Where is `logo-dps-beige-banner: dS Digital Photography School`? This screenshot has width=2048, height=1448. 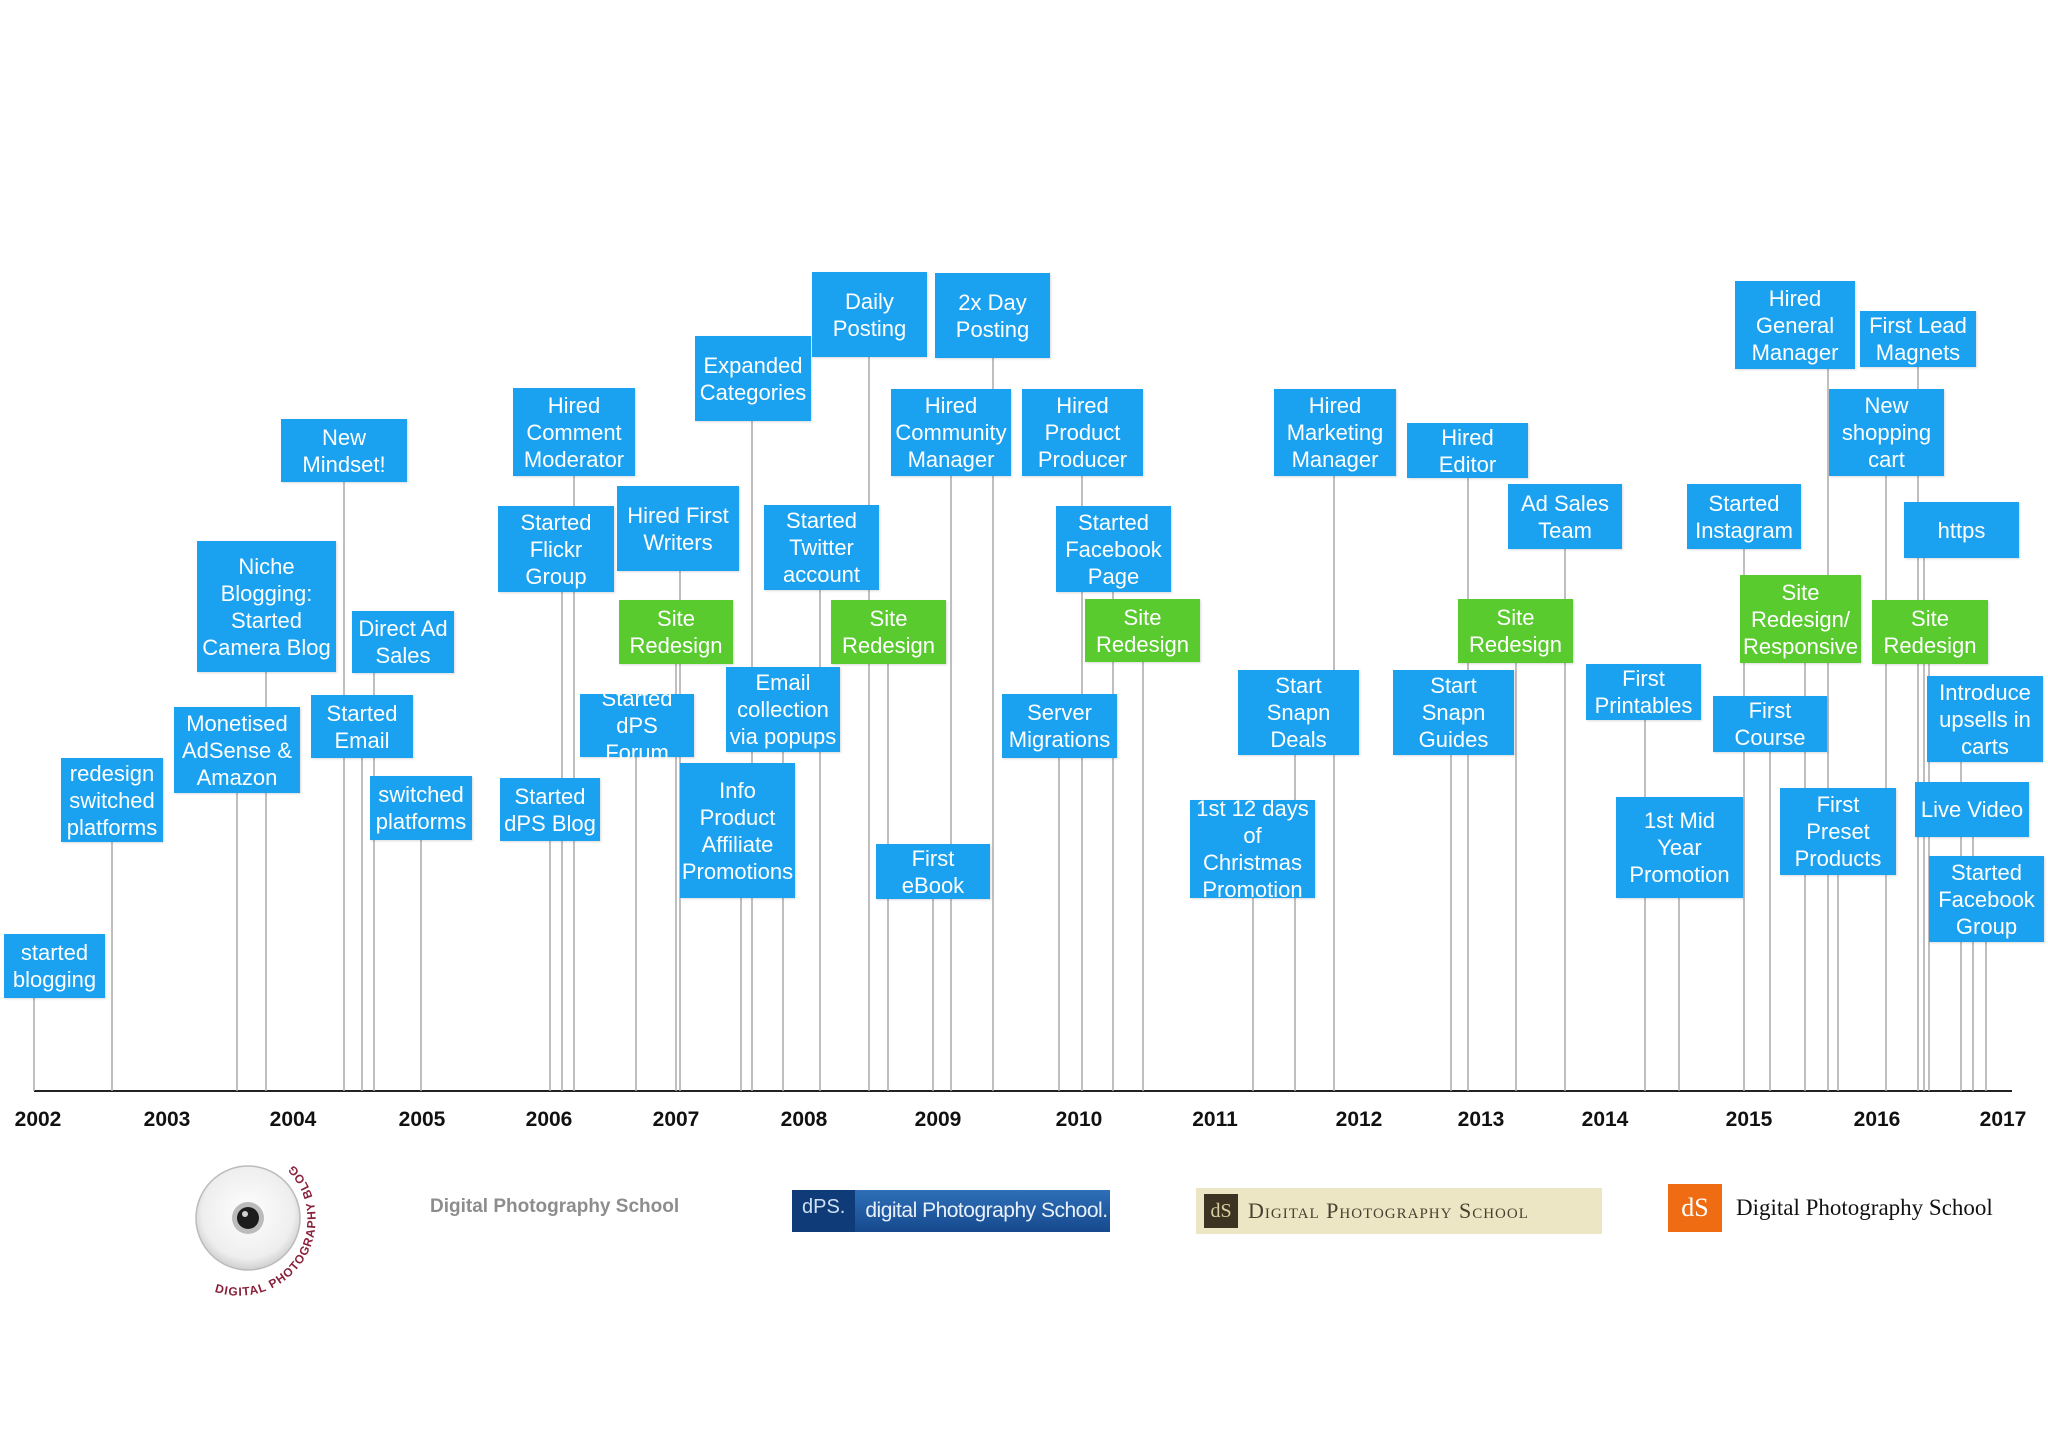 logo-dps-beige-banner: dS Digital Photography School is located at coordinates (1399, 1211).